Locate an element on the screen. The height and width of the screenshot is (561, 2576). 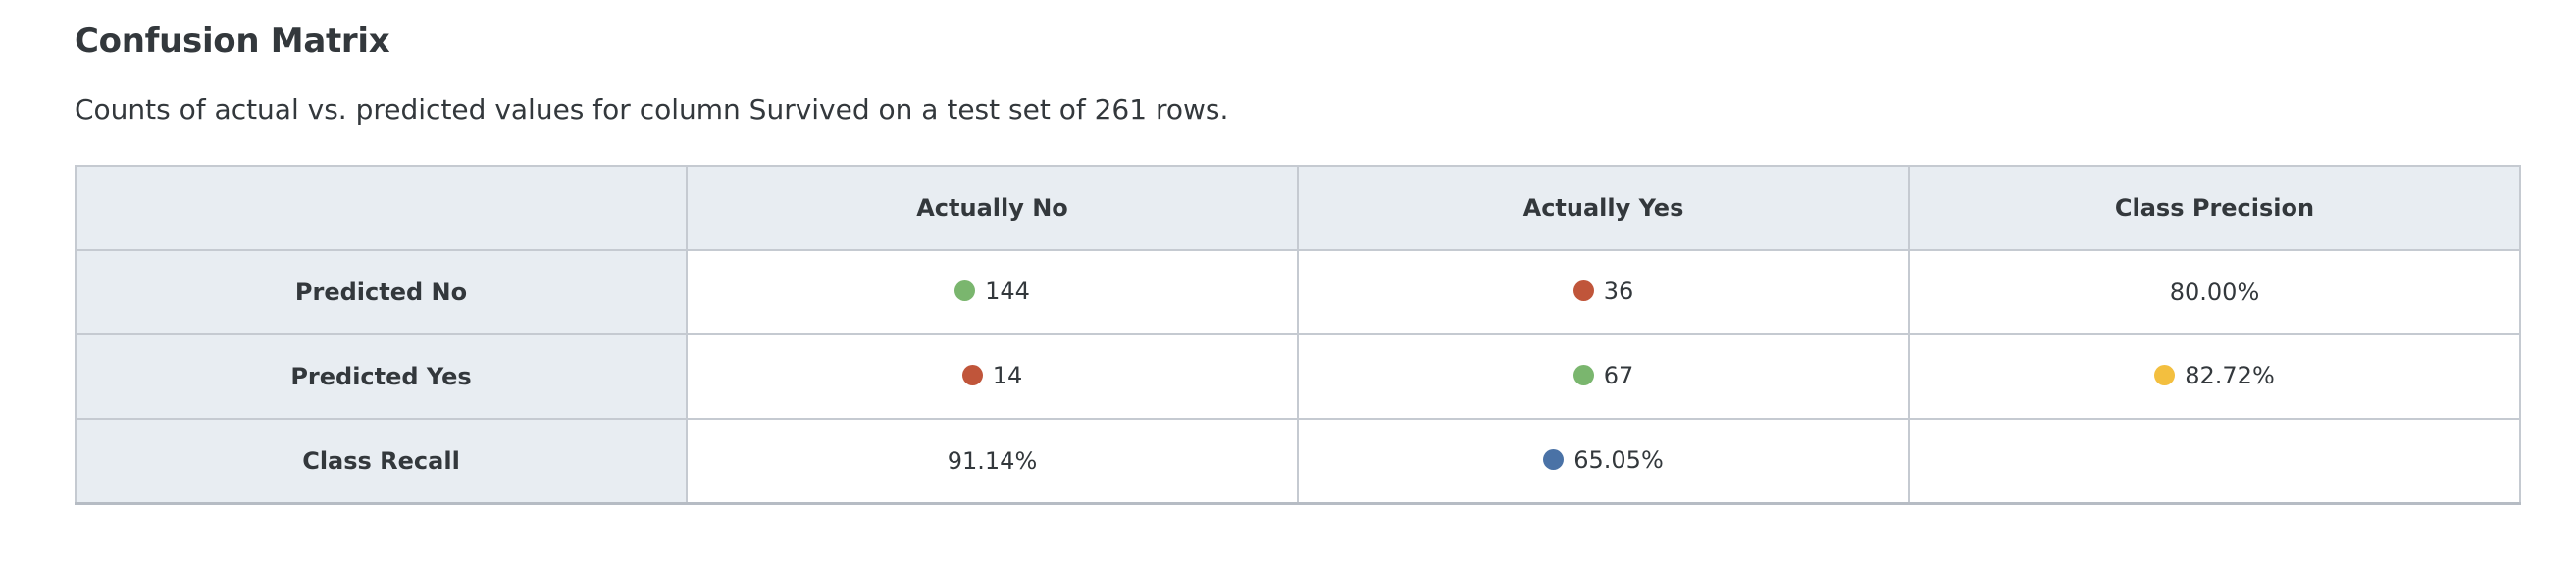
table-cell: 36 is located at coordinates (1603, 292).